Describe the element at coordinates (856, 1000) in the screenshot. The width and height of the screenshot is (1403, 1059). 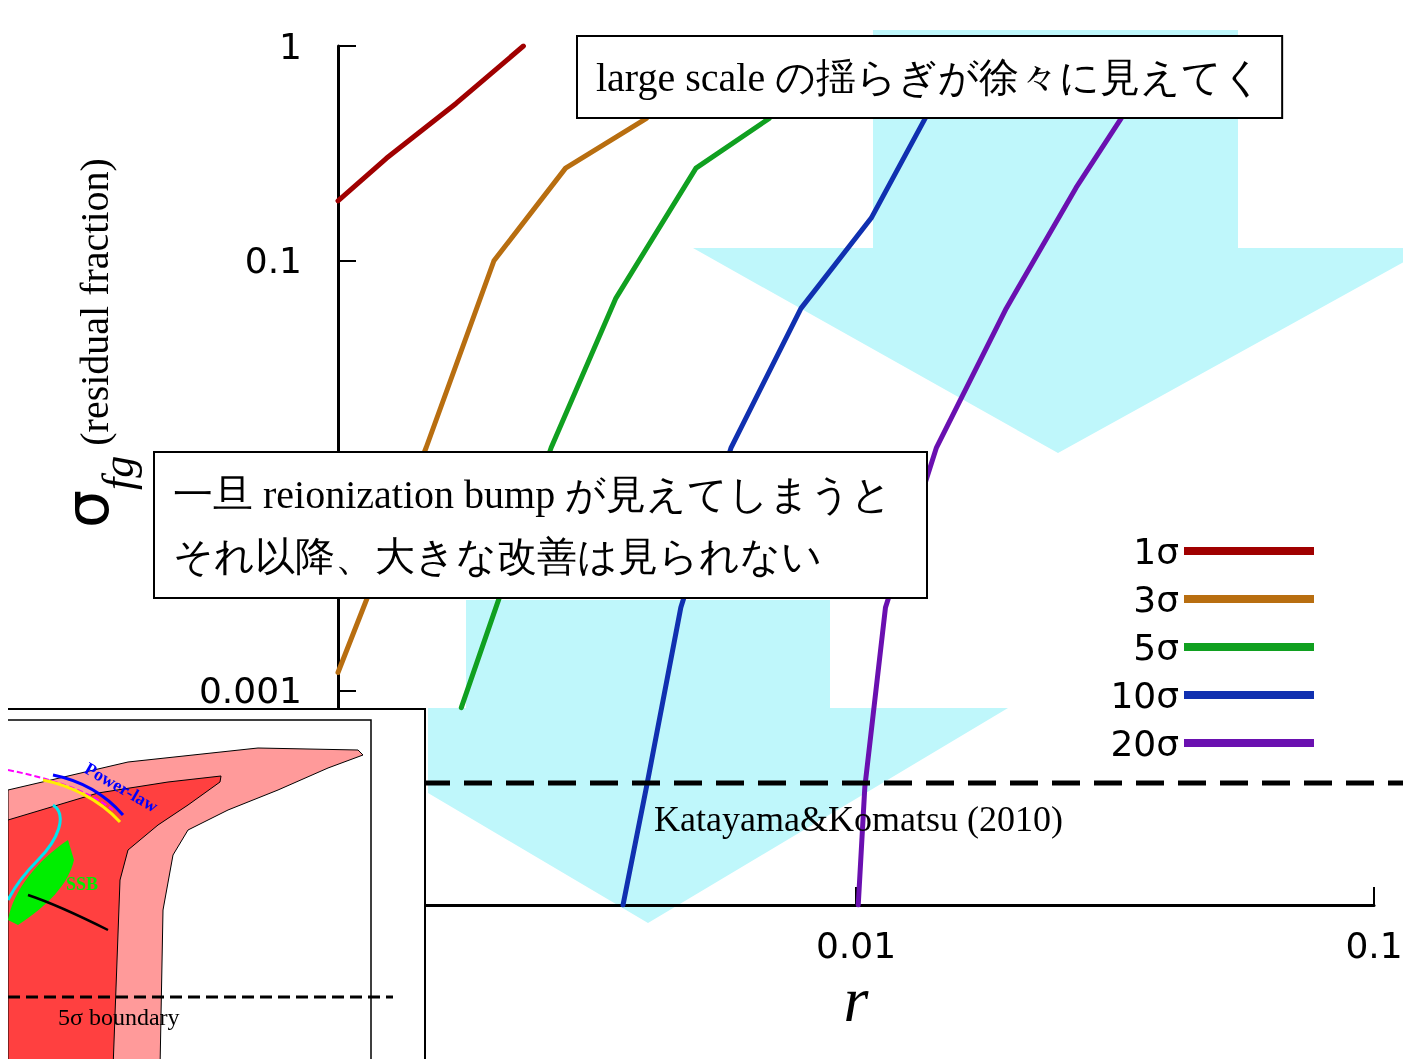
I see `x-axis-title: r` at that location.